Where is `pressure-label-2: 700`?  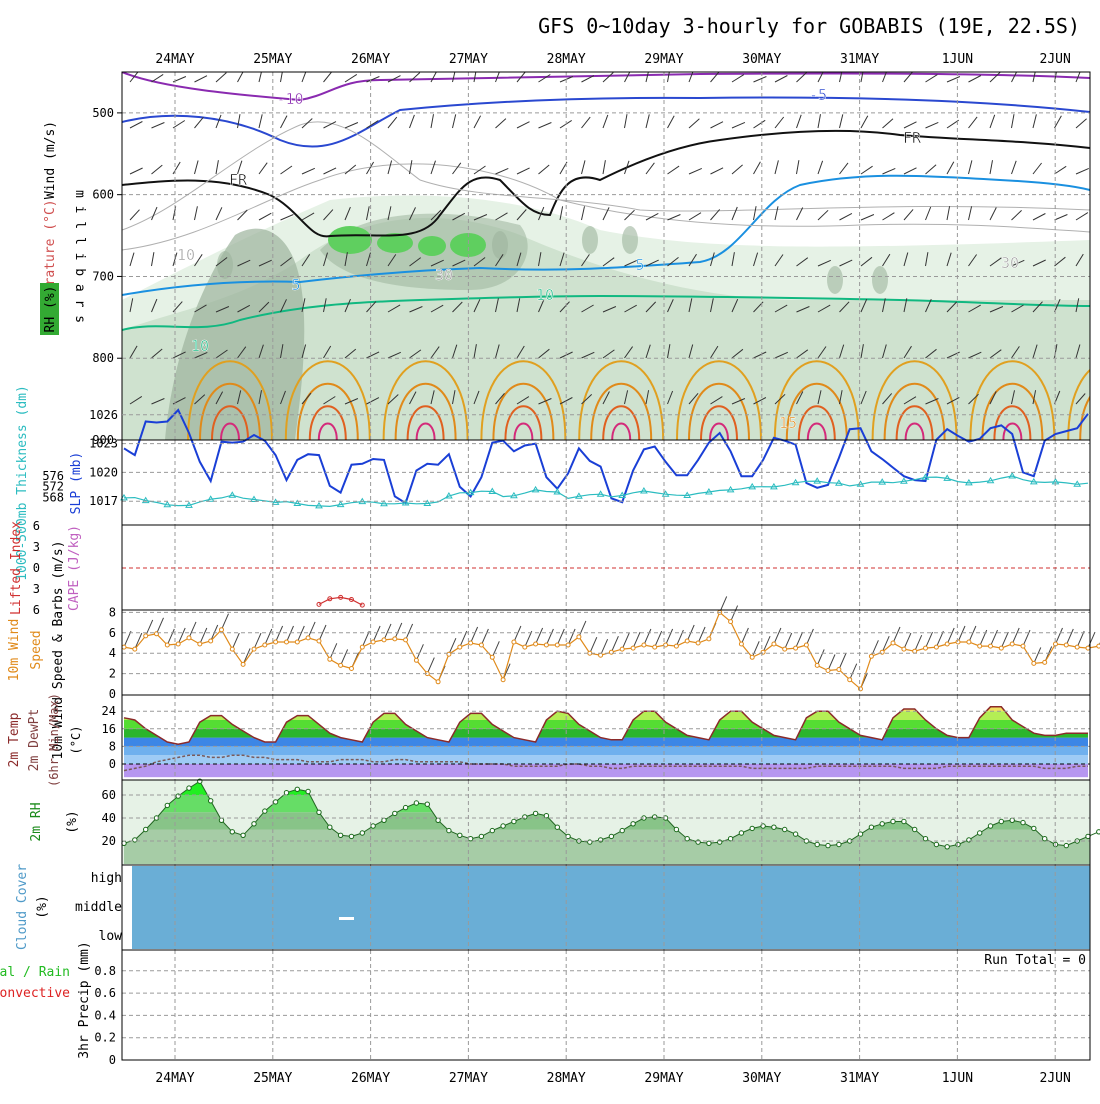
pressure-label-2: 700 is located at coordinates (103, 276).